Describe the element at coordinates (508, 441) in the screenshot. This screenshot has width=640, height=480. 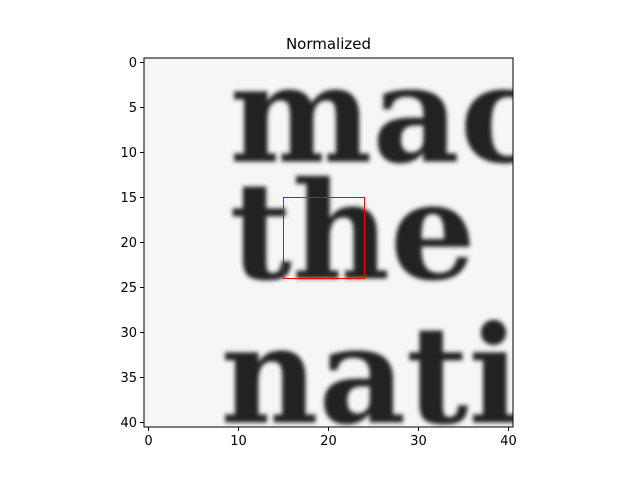
I see `x-tick-label: 40` at that location.